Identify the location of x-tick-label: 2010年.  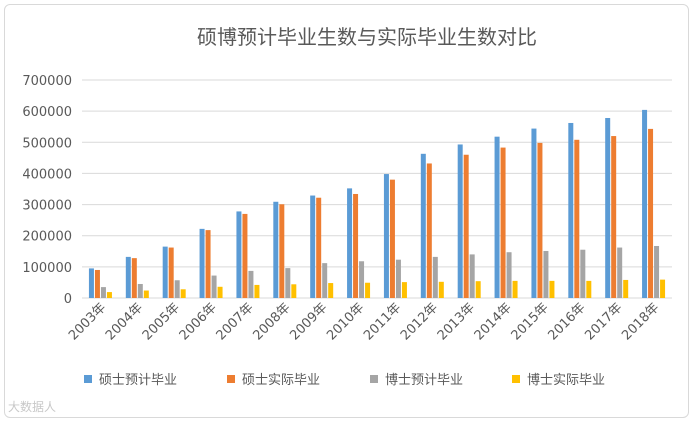
(345, 321).